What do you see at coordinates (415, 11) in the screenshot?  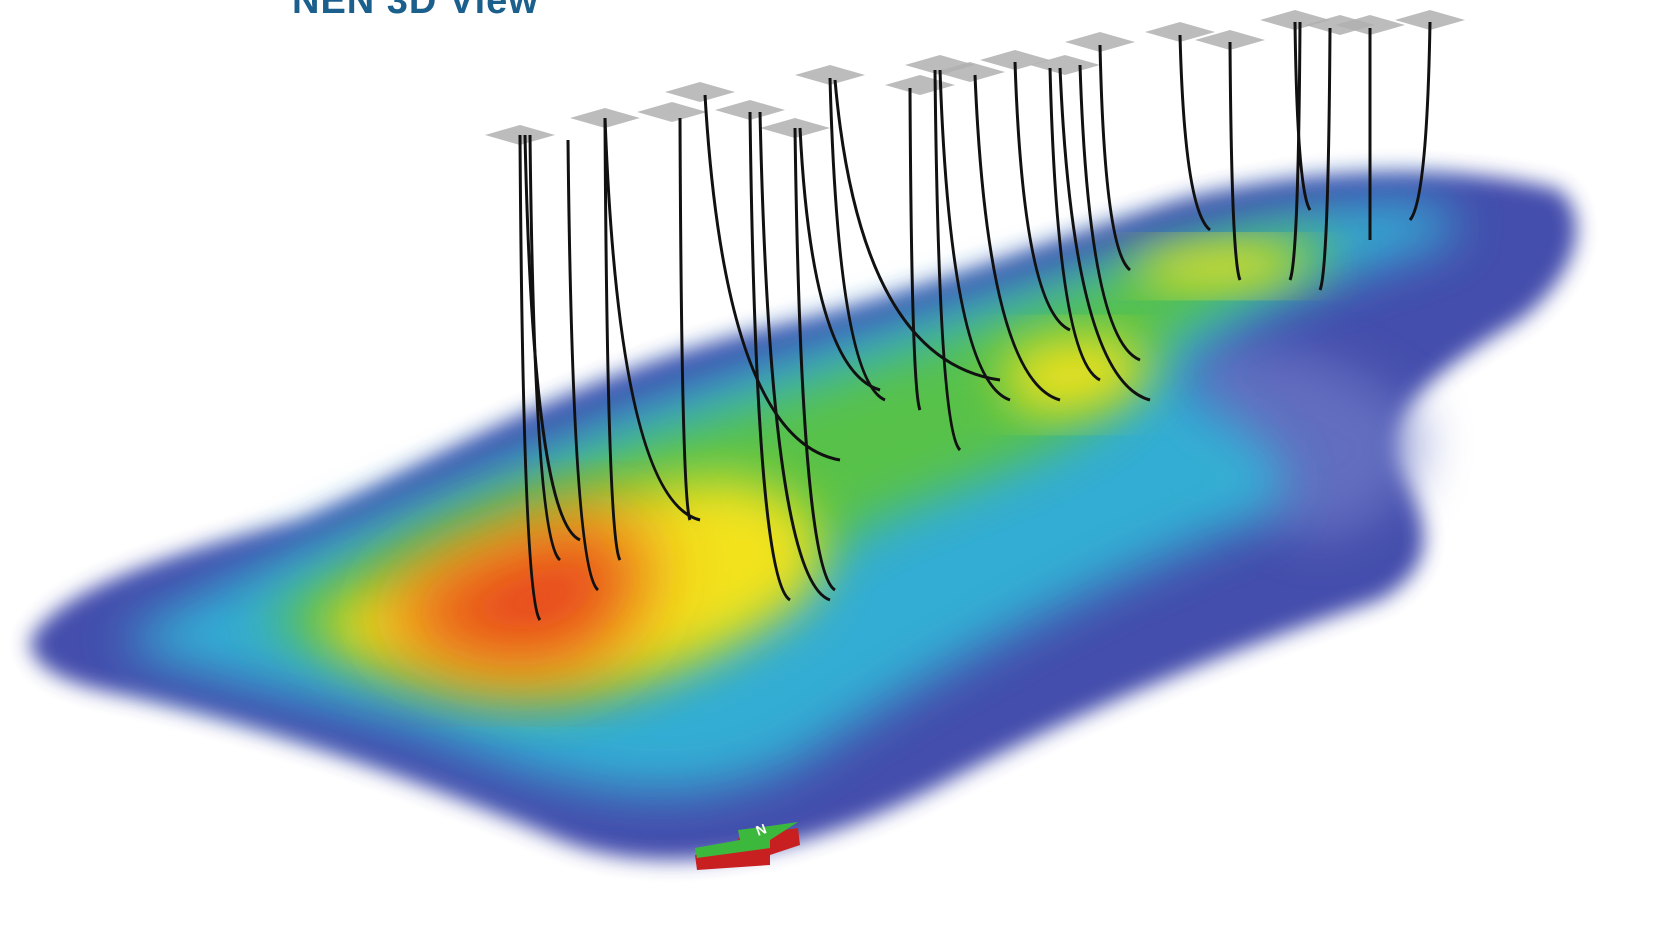 I see `view-title: NEN 3D View` at bounding box center [415, 11].